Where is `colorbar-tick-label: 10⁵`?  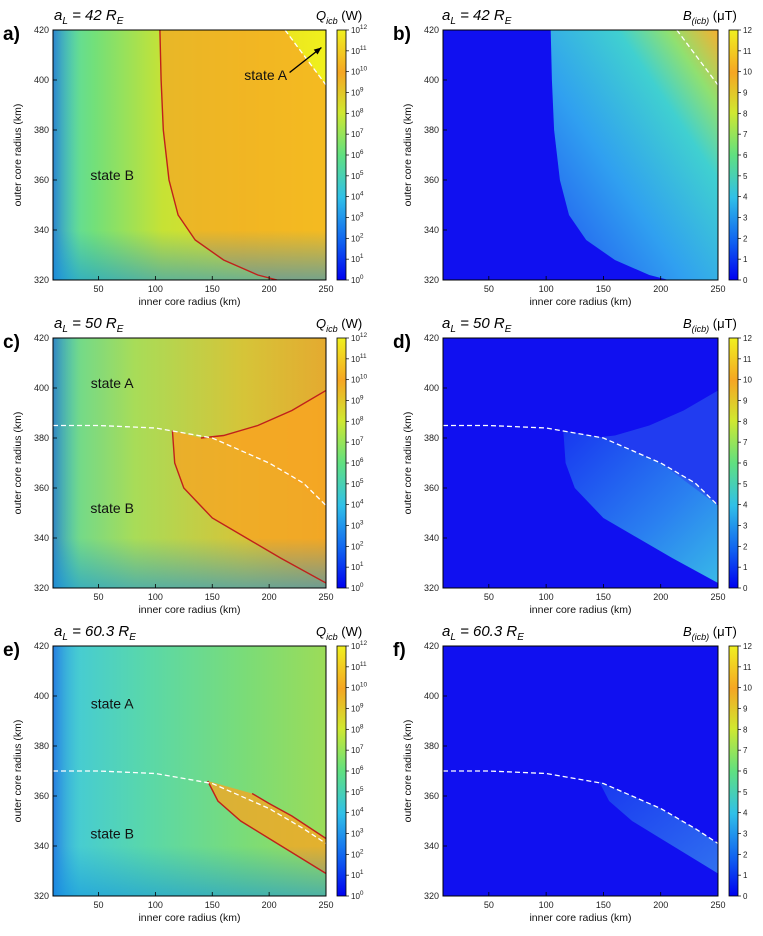 colorbar-tick-label: 10⁵ is located at coordinates (357, 483).